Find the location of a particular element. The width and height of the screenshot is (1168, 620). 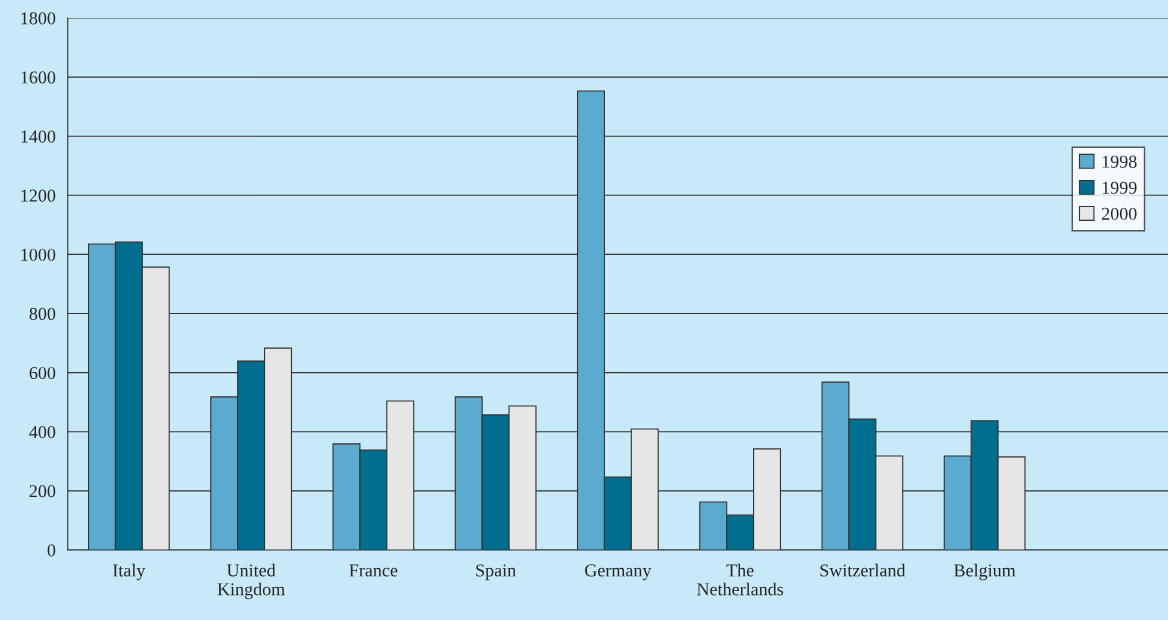

legend-label: 1998 is located at coordinates (1119, 161).